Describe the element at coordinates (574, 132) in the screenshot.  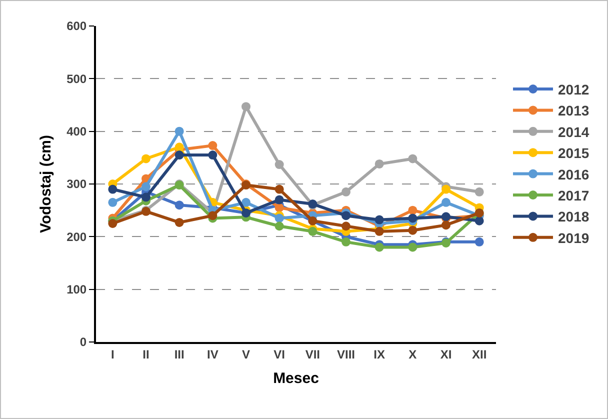
I see `legend-label: 2014` at that location.